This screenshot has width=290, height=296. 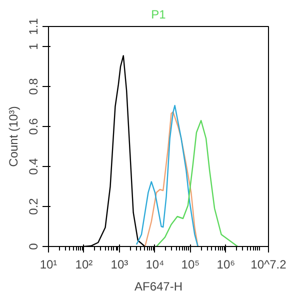 What do you see at coordinates (158, 287) in the screenshot?
I see `x-axis-title: AF647-H` at bounding box center [158, 287].